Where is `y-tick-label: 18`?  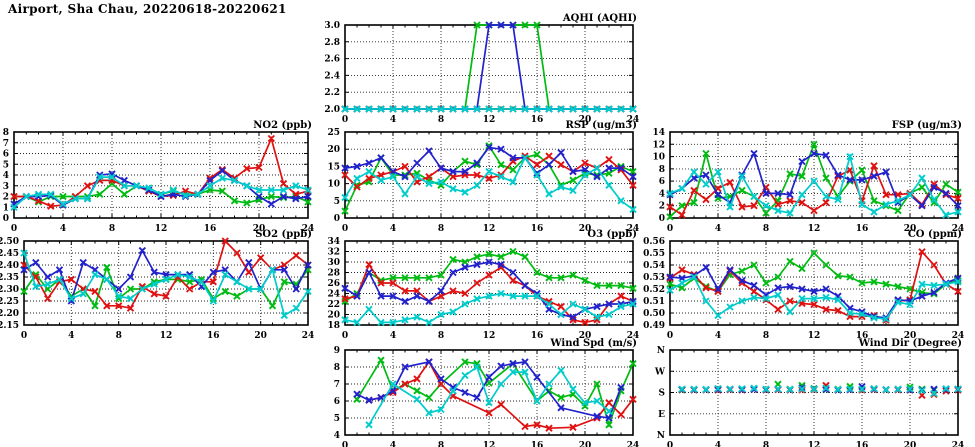 y-tick-label: 18 is located at coordinates (333, 326).